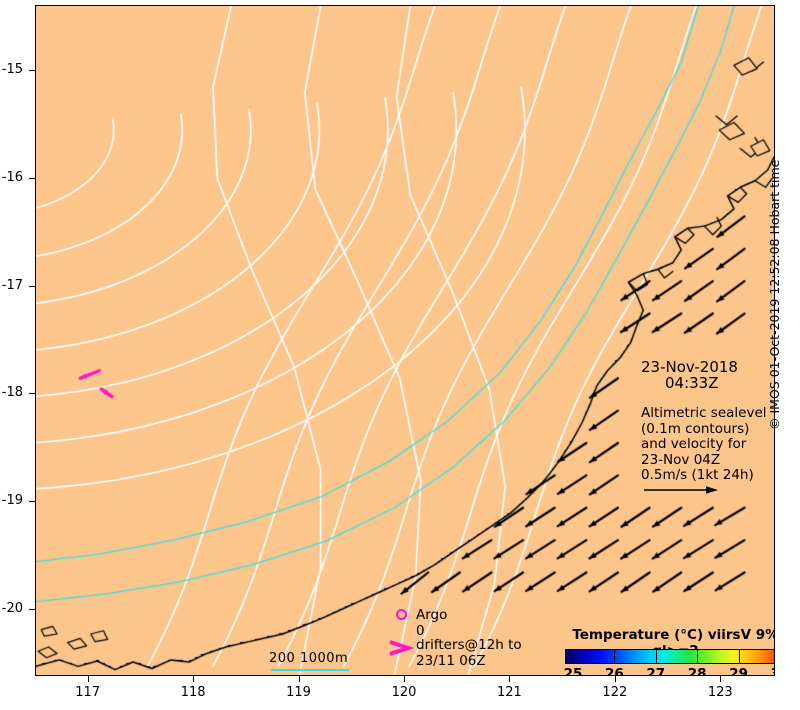 Image resolution: width=800 pixels, height=710 pixels. Describe the element at coordinates (689, 367) in the screenshot. I see `date-stamp: 23-Nov-2018` at that location.